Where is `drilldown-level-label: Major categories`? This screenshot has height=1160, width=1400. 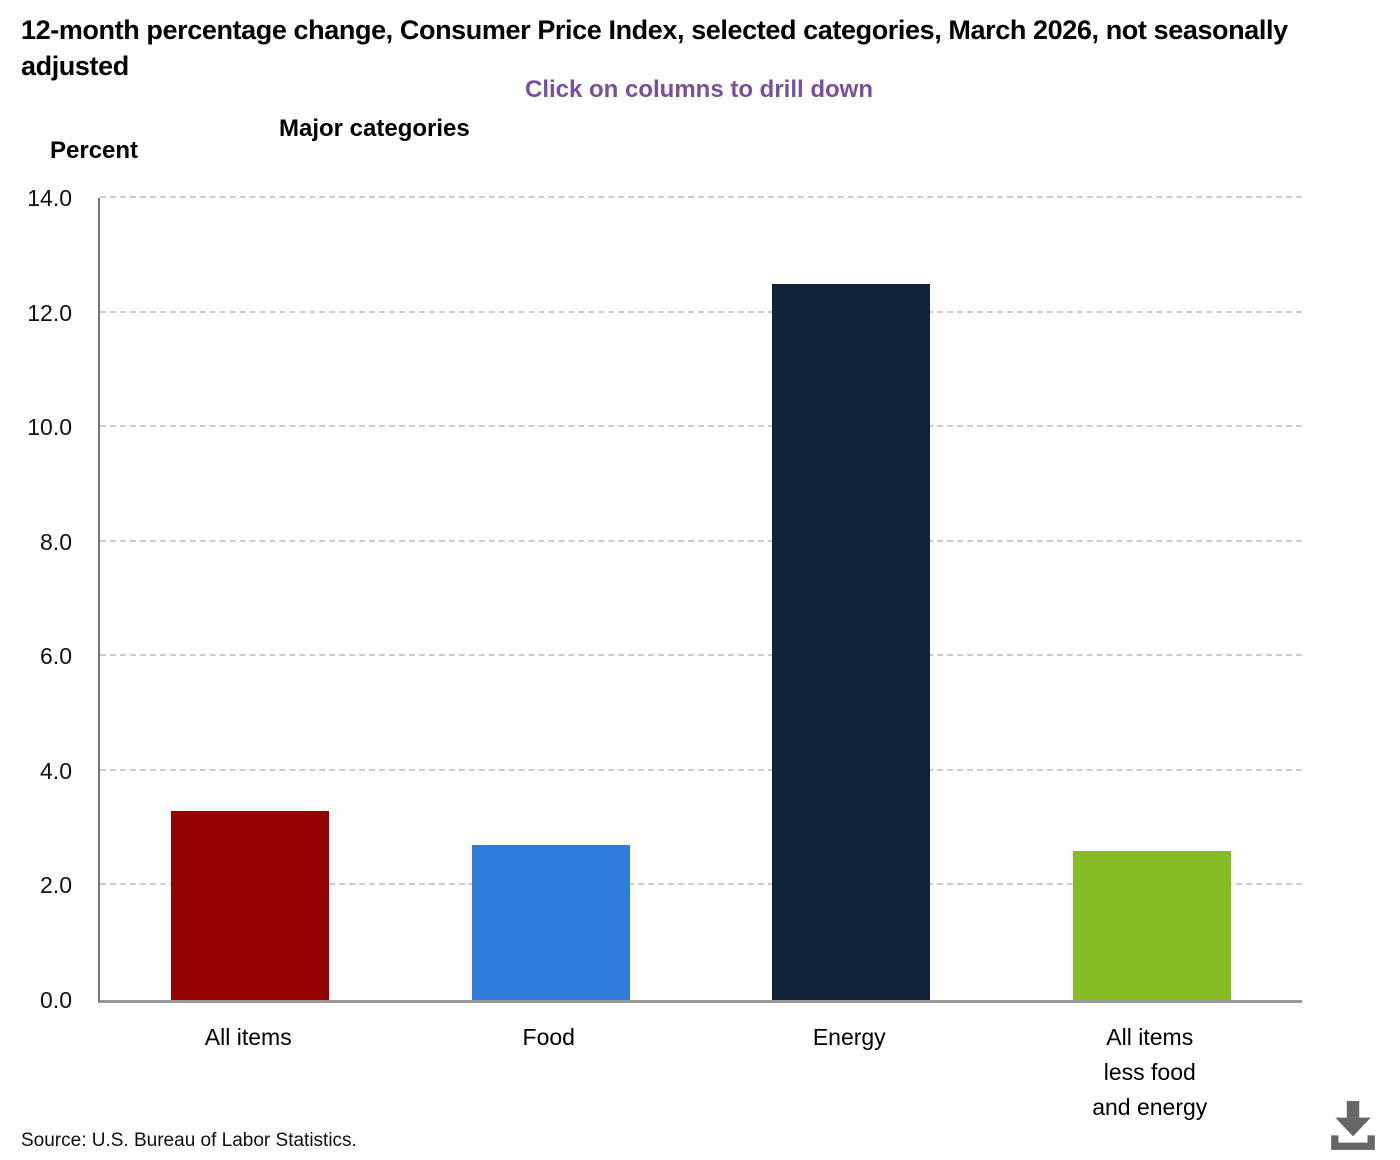
drilldown-level-label: Major categories is located at coordinates (374, 128).